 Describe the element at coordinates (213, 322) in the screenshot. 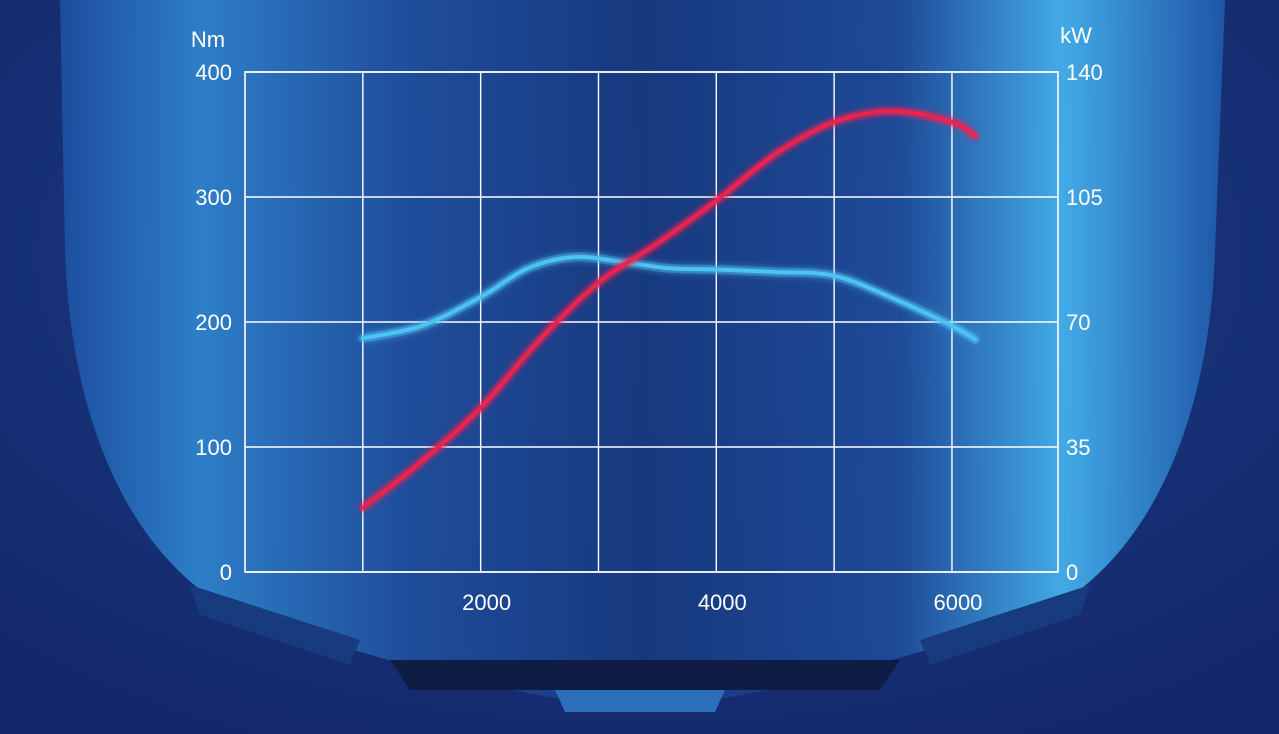

I see `y-left-tick-label: 200` at that location.